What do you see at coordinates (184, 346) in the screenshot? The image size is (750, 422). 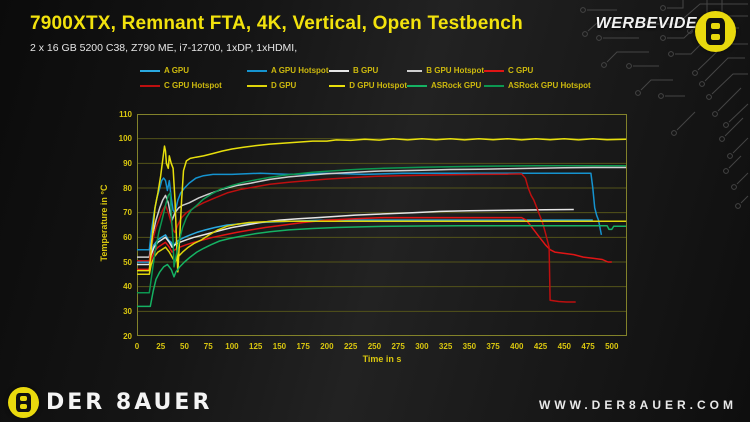 I see `x-tick-label: 50` at bounding box center [184, 346].